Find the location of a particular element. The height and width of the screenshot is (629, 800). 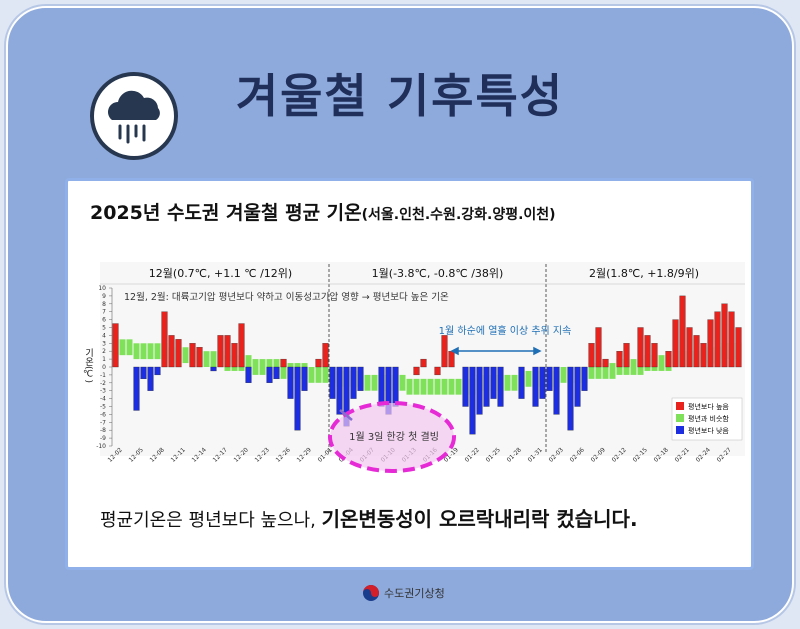

highlight-ellipse is located at coordinates (392, 437).